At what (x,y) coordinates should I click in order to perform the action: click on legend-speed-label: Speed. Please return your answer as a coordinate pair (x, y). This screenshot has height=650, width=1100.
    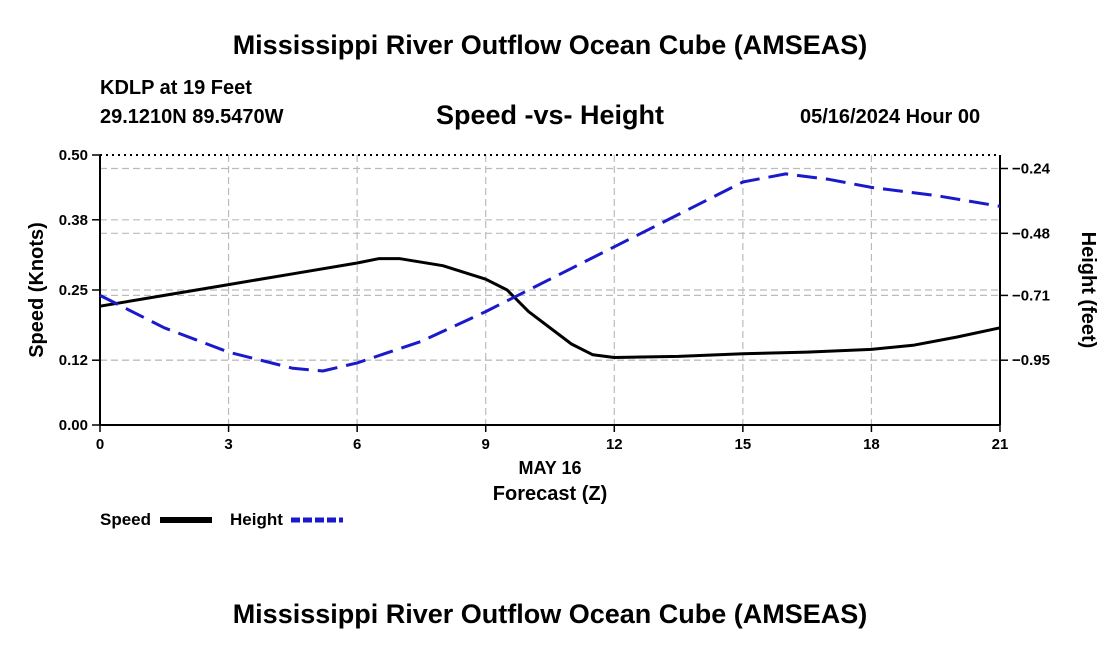
    Looking at the image, I should click on (126, 519).